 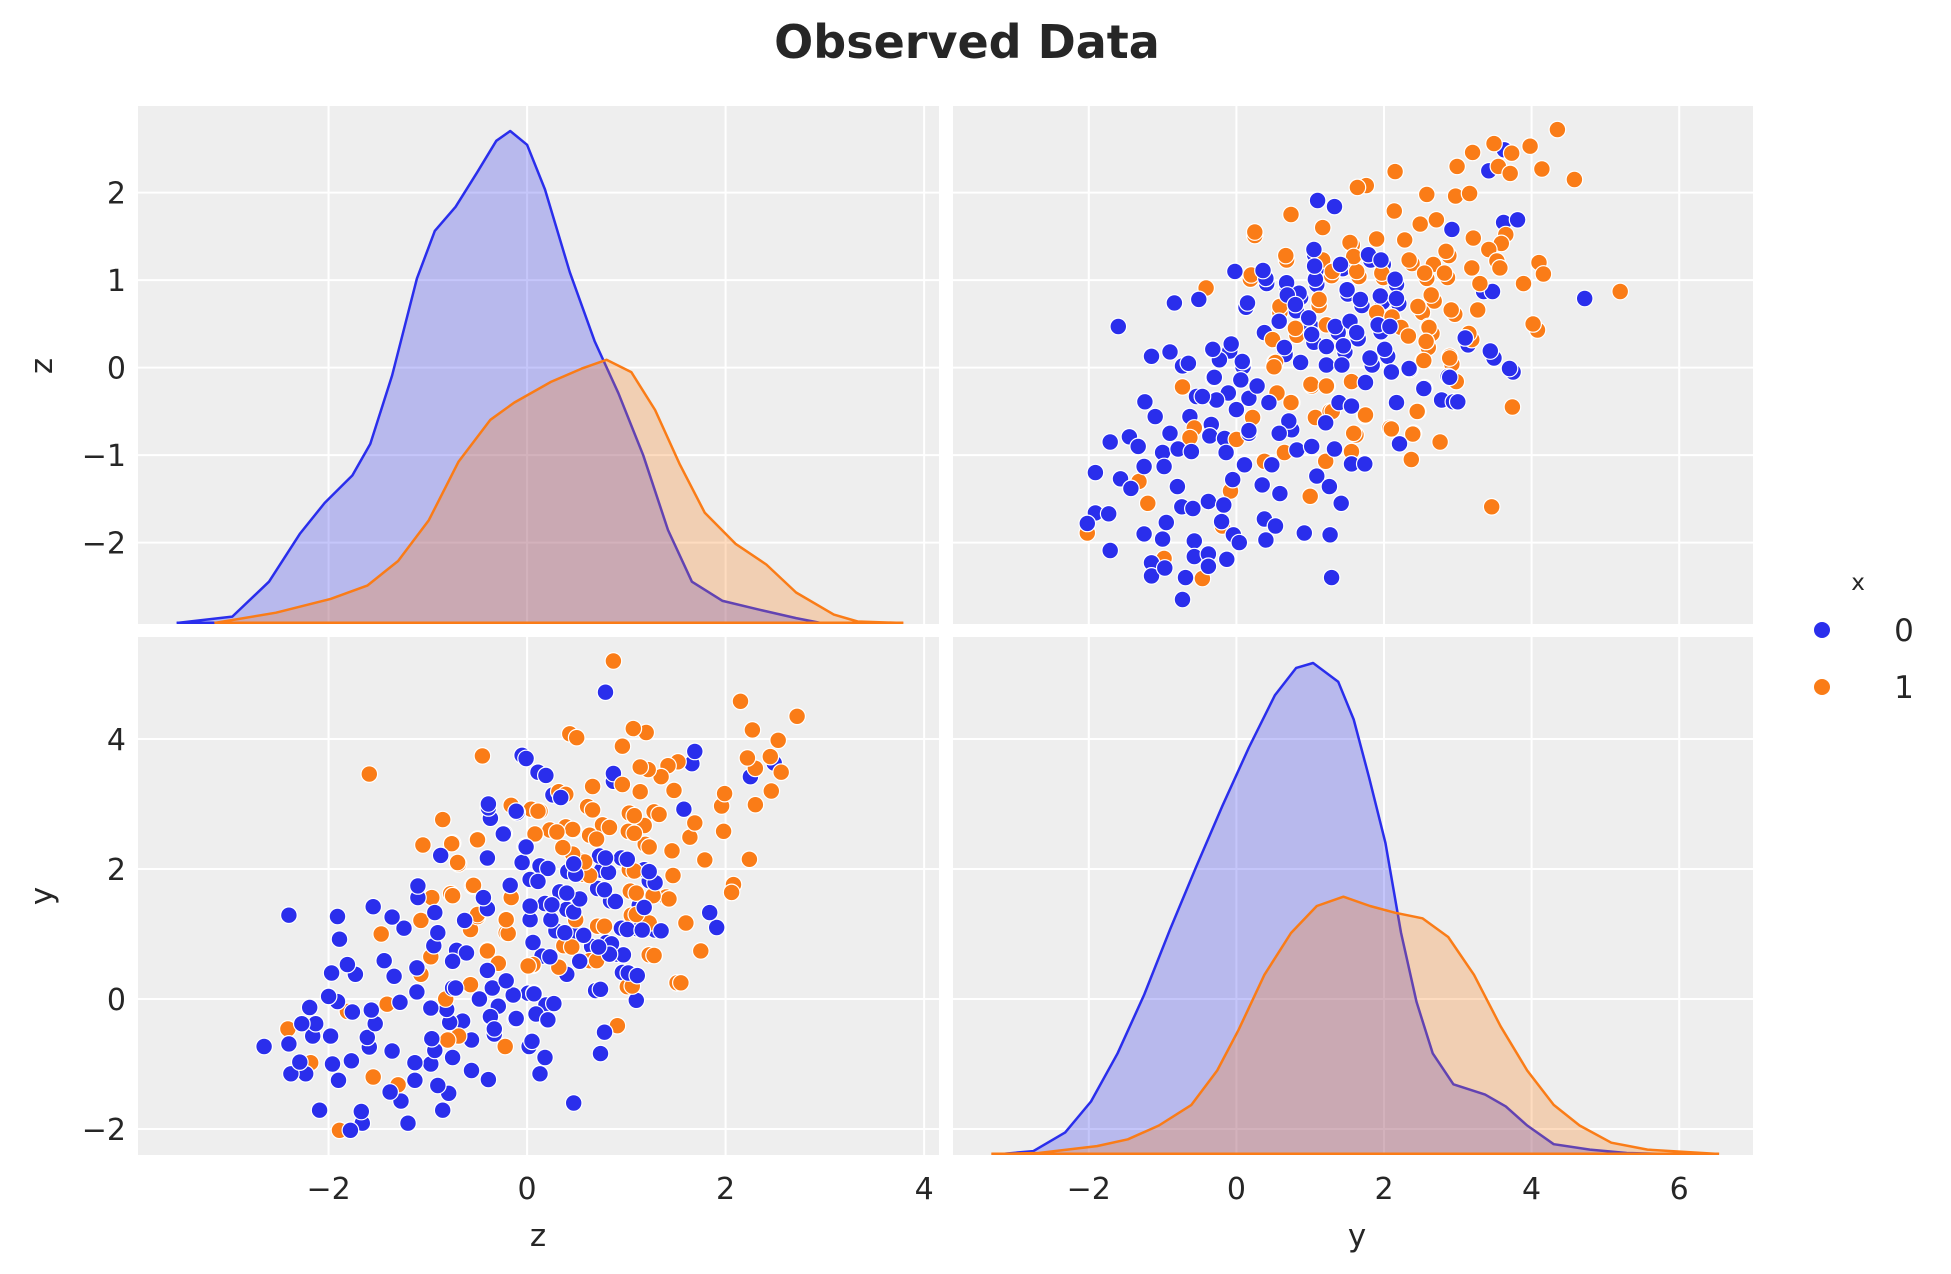 I want to click on y-tick-label-y: 4, so click(x=116, y=740).